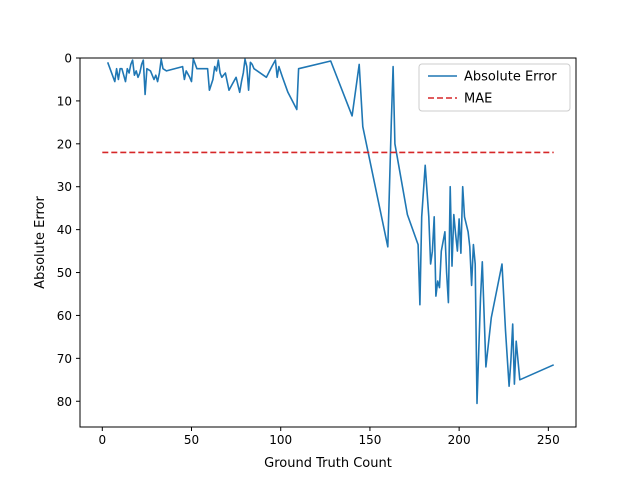  Describe the element at coordinates (40, 242) in the screenshot. I see `y-axis-label: Absolute Error` at that location.